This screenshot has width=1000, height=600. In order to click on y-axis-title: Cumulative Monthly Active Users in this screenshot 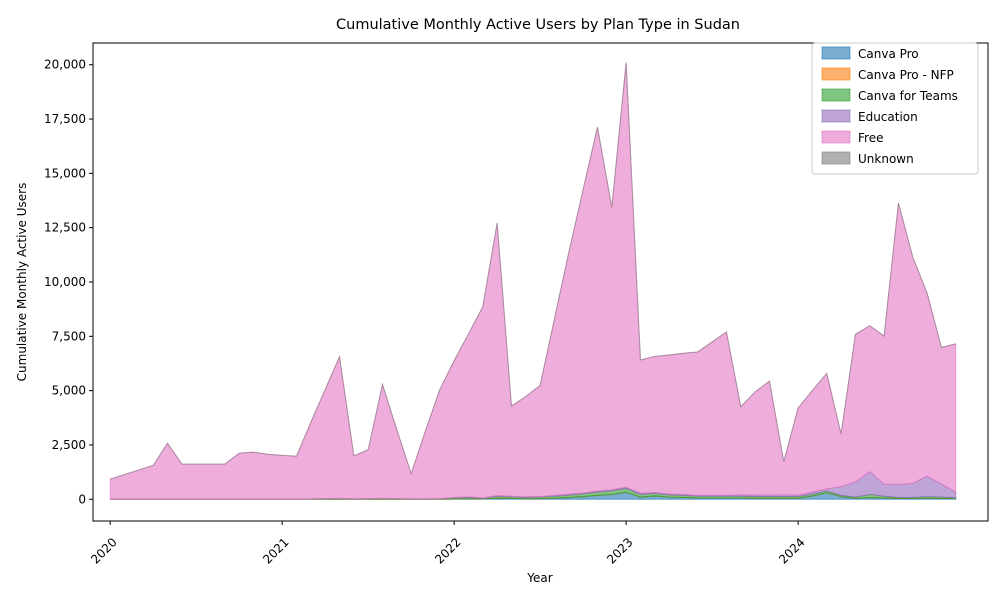, I will do `click(22, 282)`.